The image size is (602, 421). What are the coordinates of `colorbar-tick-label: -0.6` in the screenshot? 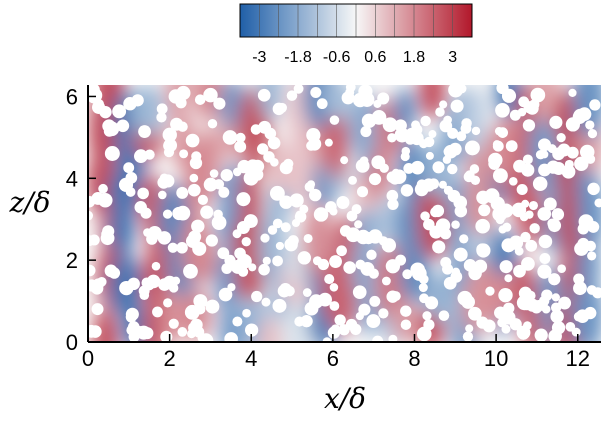 It's located at (337, 57).